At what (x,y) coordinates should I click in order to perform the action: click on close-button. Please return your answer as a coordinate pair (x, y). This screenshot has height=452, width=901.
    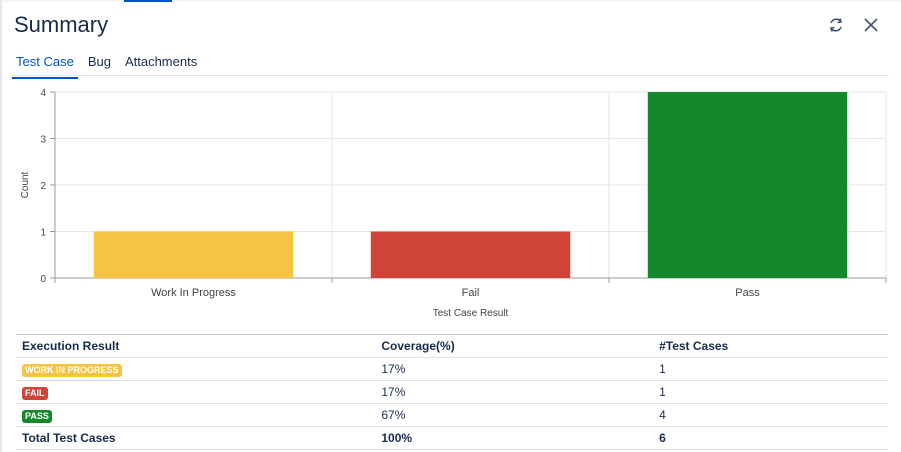
    Looking at the image, I should click on (871, 25).